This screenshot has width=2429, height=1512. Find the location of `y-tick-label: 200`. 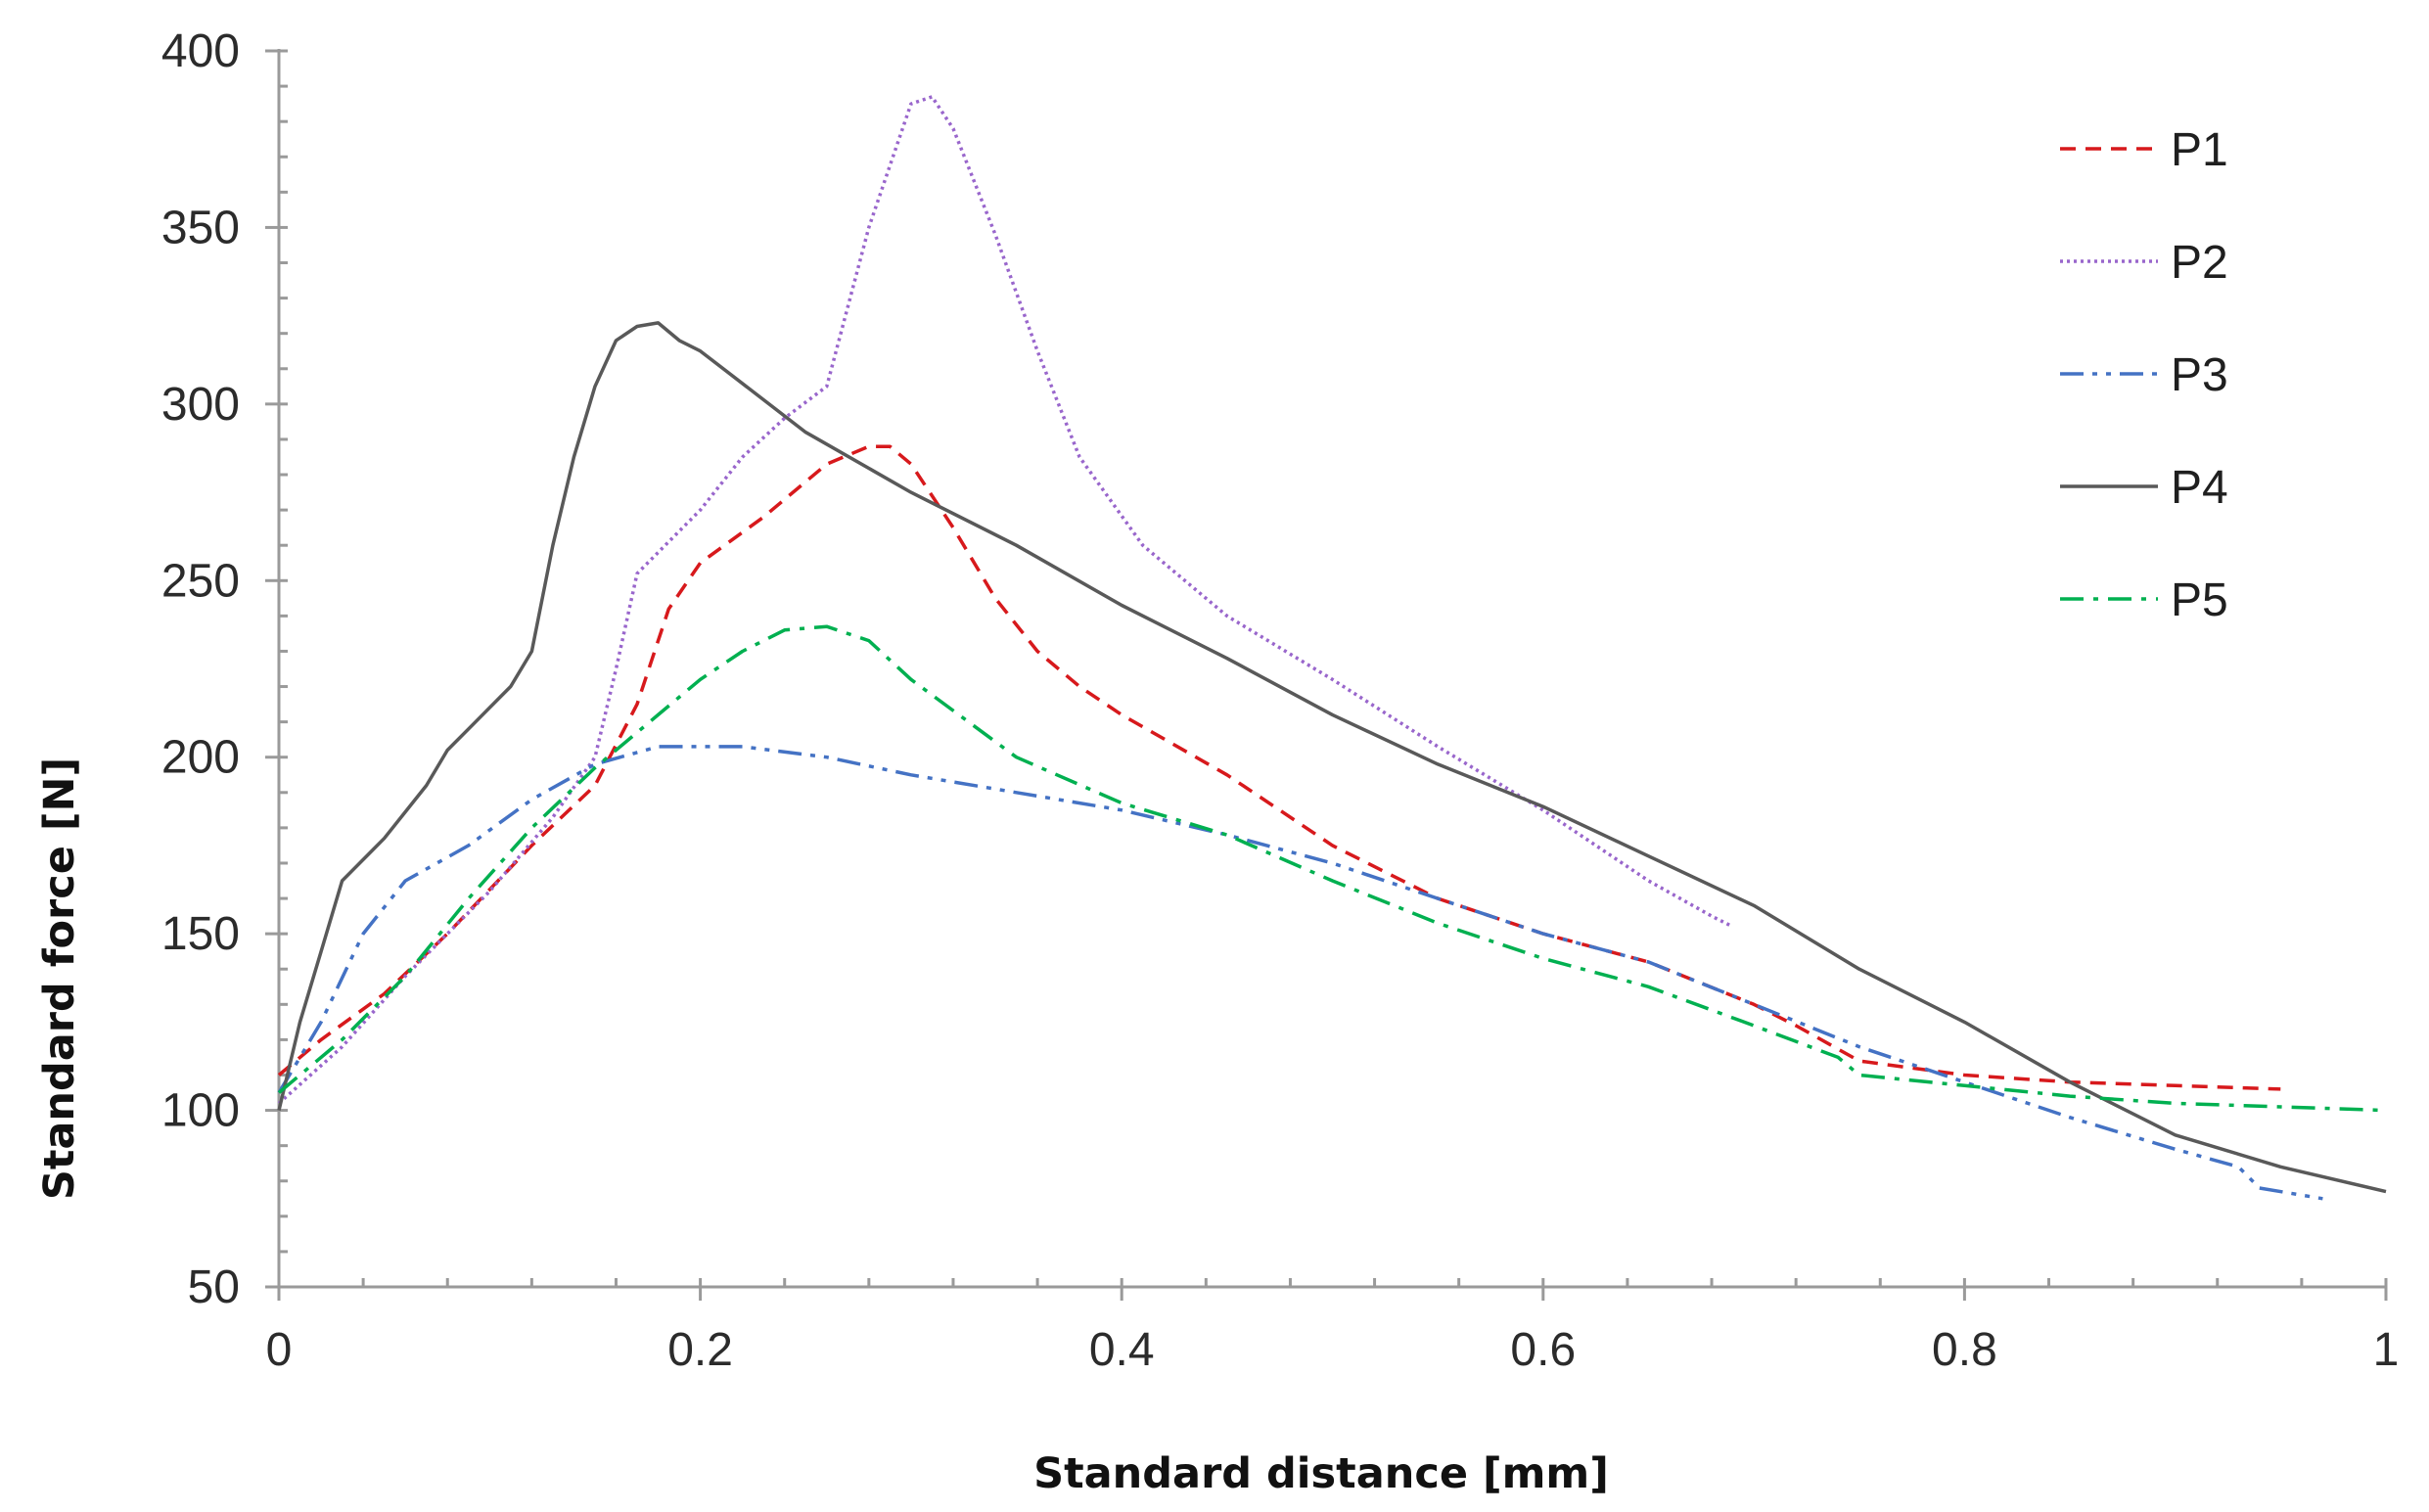

y-tick-label: 200 is located at coordinates (200, 758).